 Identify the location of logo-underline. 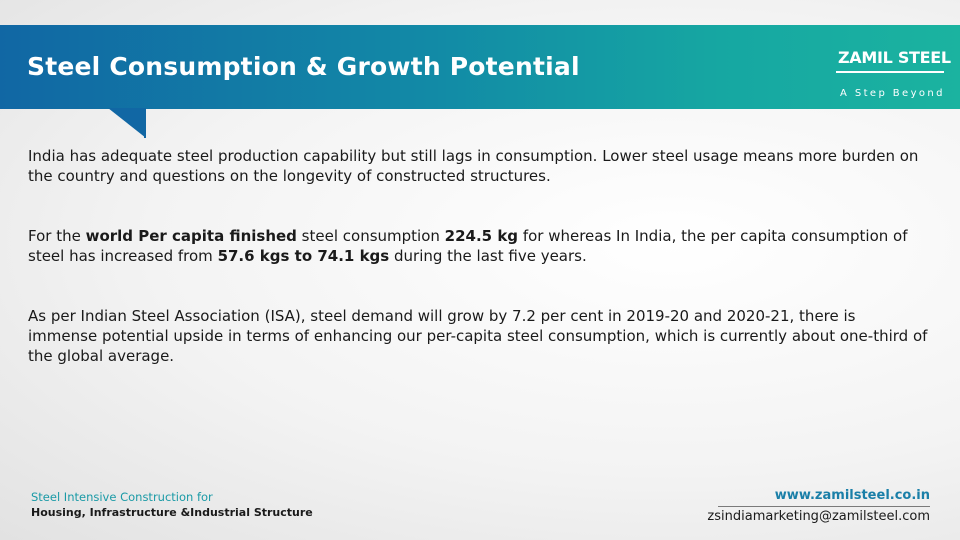
(890, 72).